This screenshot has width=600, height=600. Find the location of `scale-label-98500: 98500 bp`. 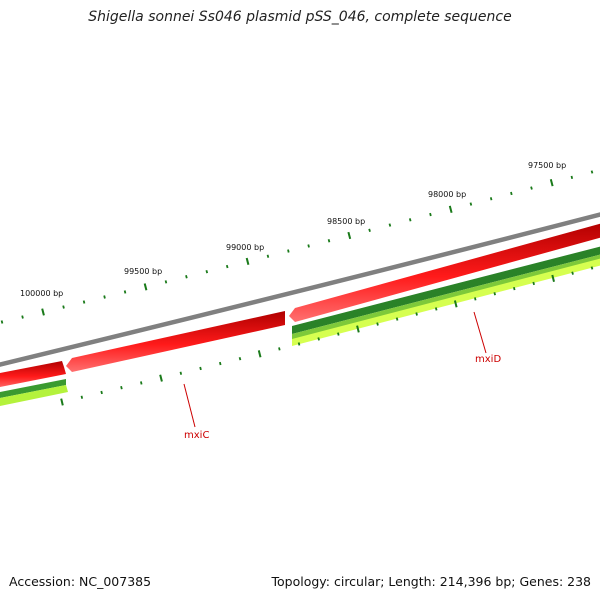

scale-label-98500: 98500 bp is located at coordinates (346, 221).